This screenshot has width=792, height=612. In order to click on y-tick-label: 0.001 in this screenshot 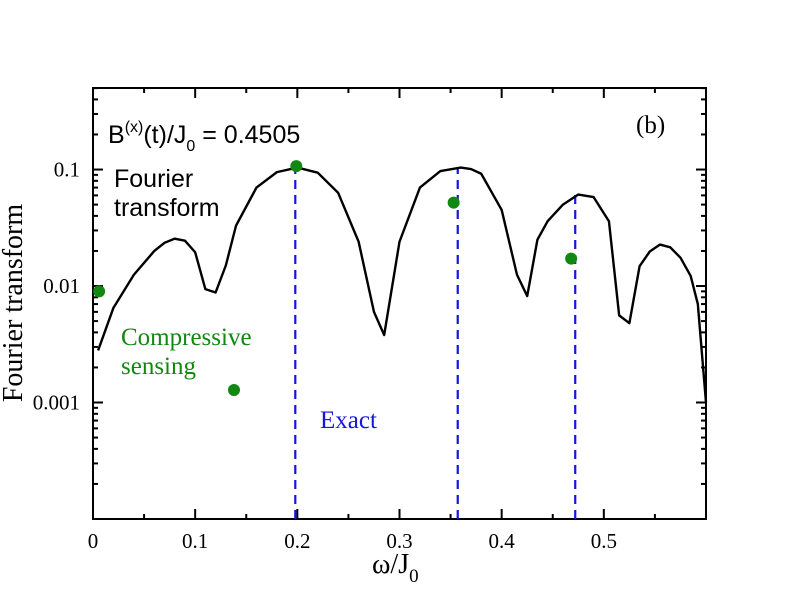, I will do `click(56, 403)`.